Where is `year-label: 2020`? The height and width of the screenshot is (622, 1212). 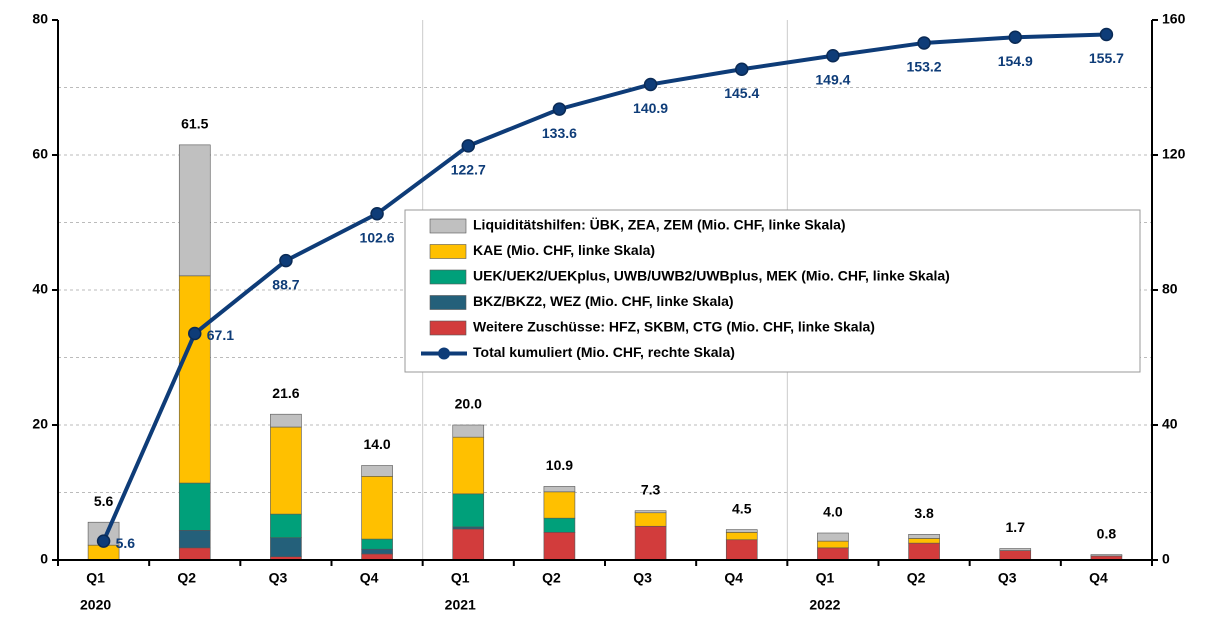 year-label: 2020 is located at coordinates (95, 605).